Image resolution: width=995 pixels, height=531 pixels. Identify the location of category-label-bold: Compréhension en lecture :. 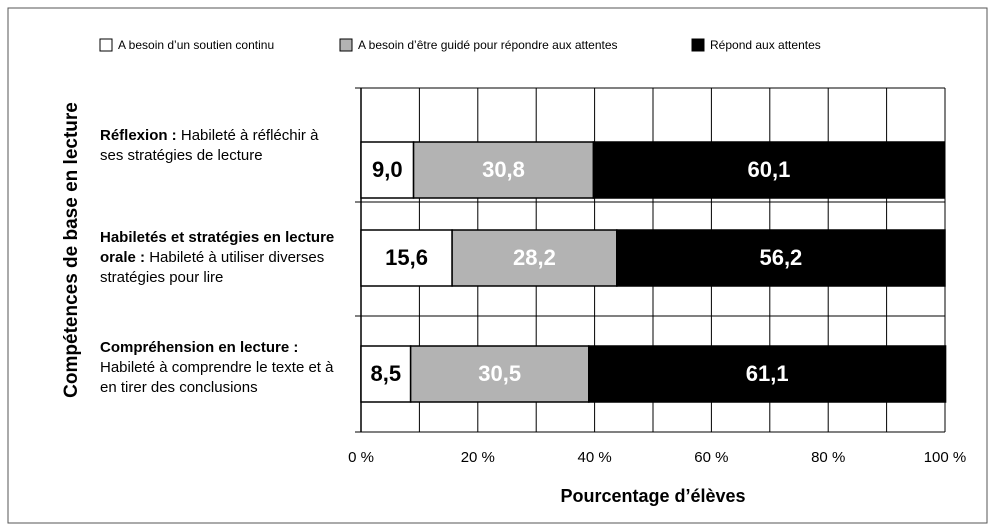
(199, 347).